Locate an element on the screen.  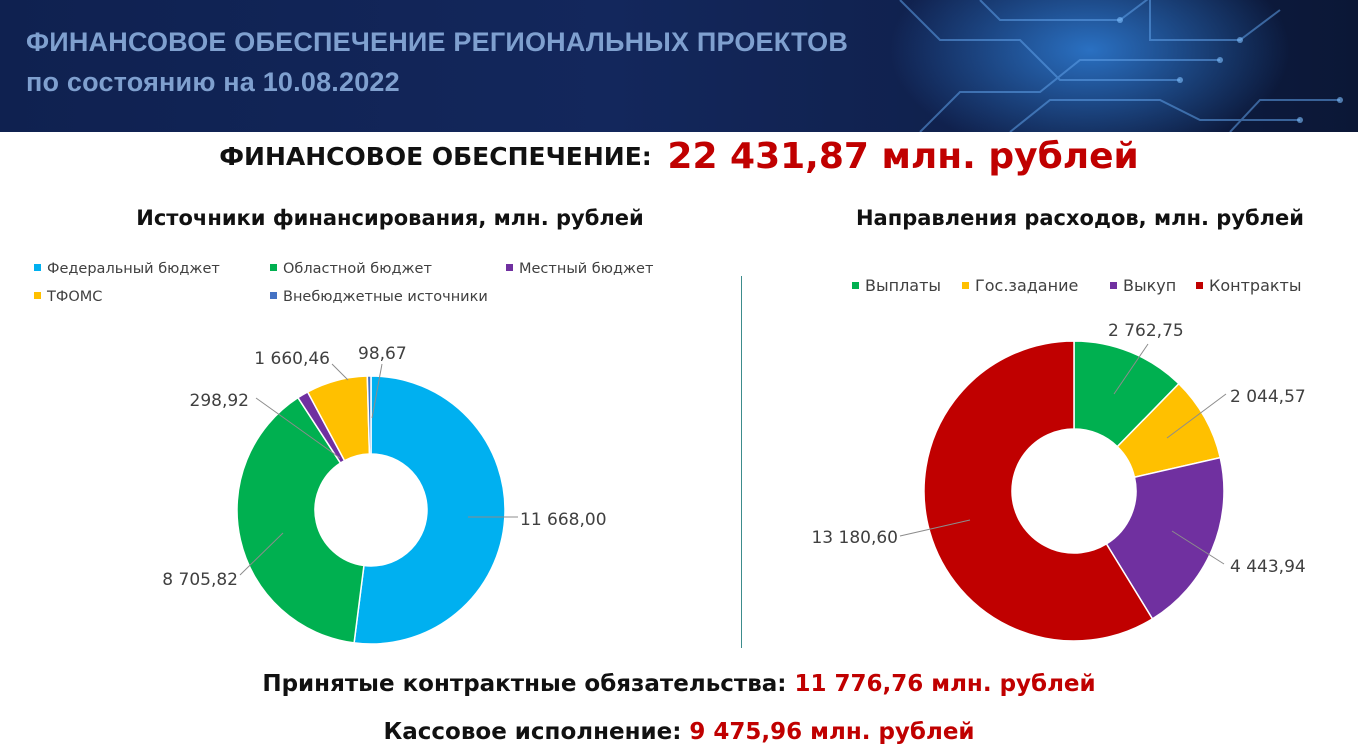
legend-item-state-task: Гос.задание is located at coordinates (1020, 285).